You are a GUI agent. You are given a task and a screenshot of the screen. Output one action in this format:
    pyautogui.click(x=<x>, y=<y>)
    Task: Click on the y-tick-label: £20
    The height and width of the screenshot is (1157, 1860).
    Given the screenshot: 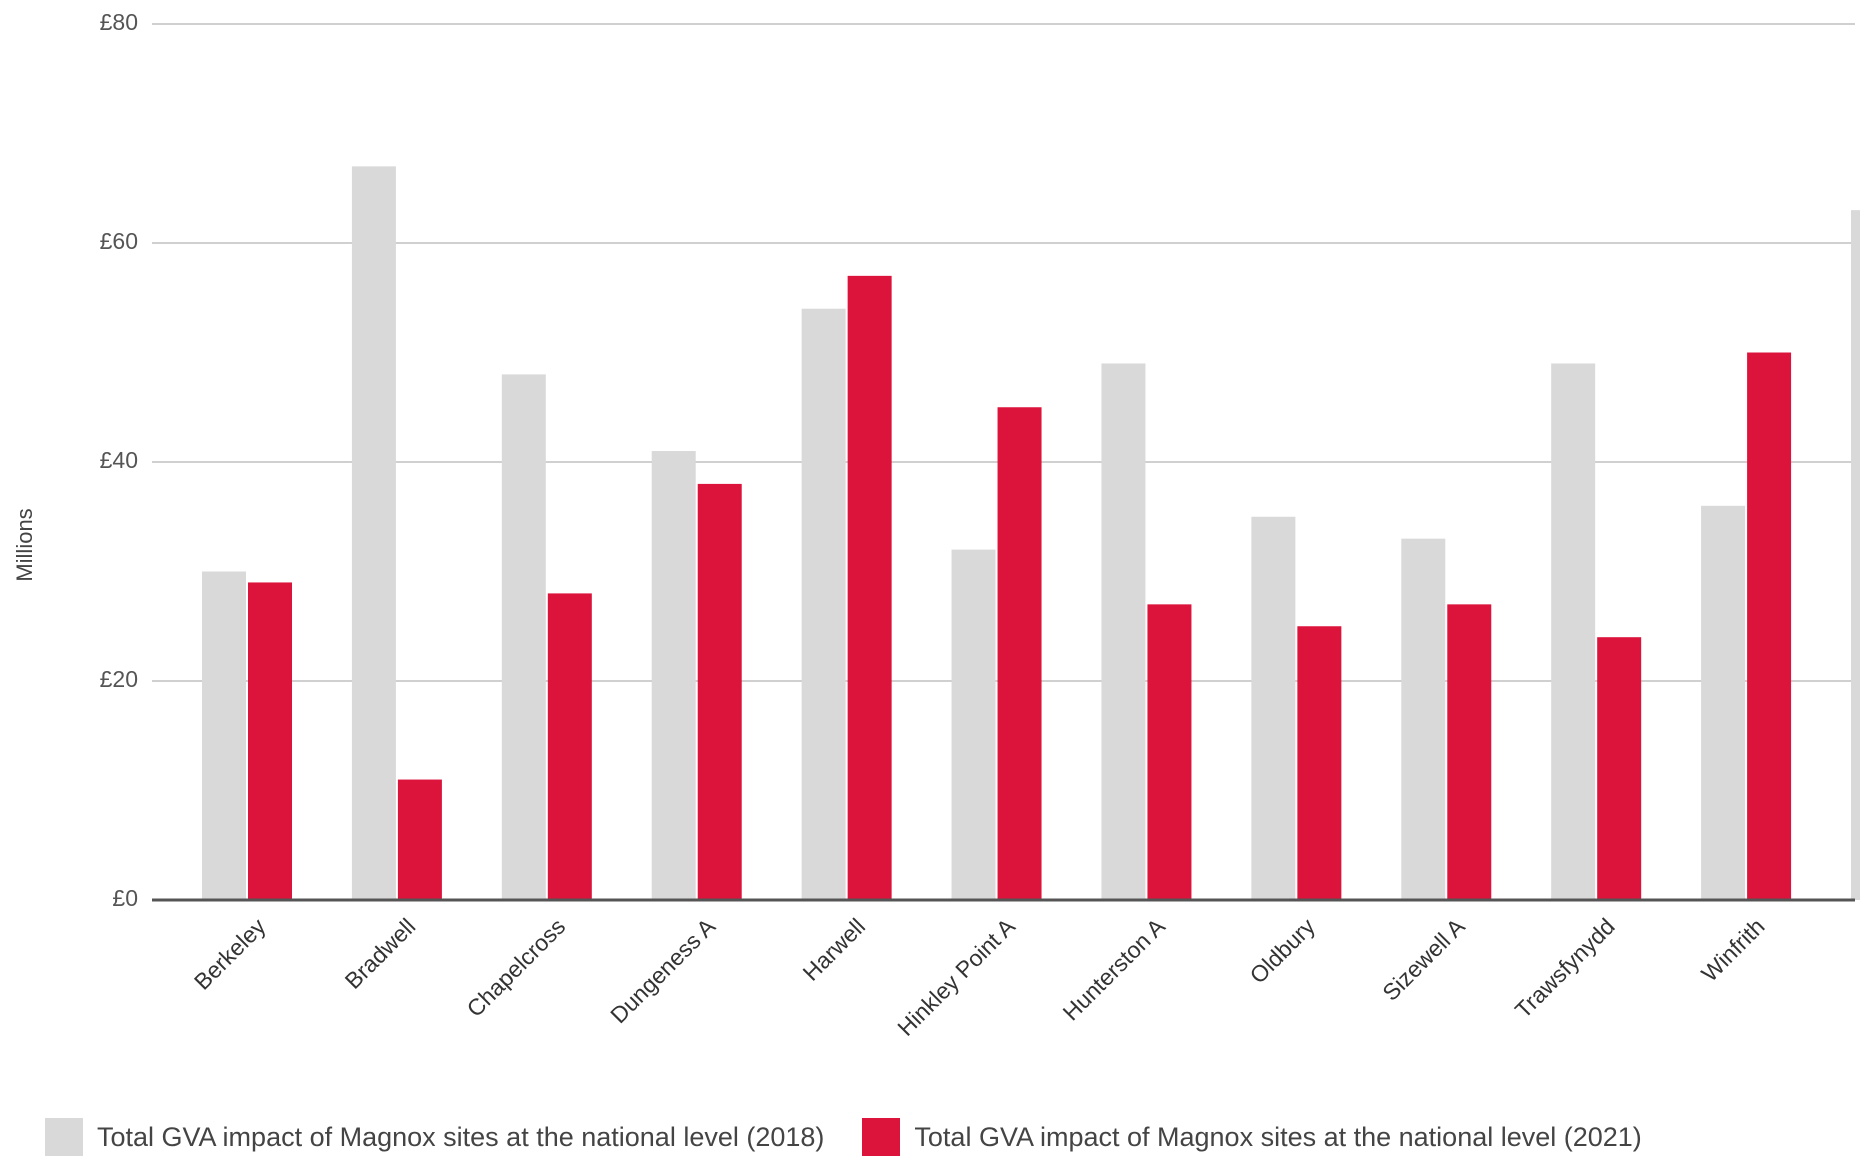 What is the action you would take?
    pyautogui.click(x=119, y=679)
    